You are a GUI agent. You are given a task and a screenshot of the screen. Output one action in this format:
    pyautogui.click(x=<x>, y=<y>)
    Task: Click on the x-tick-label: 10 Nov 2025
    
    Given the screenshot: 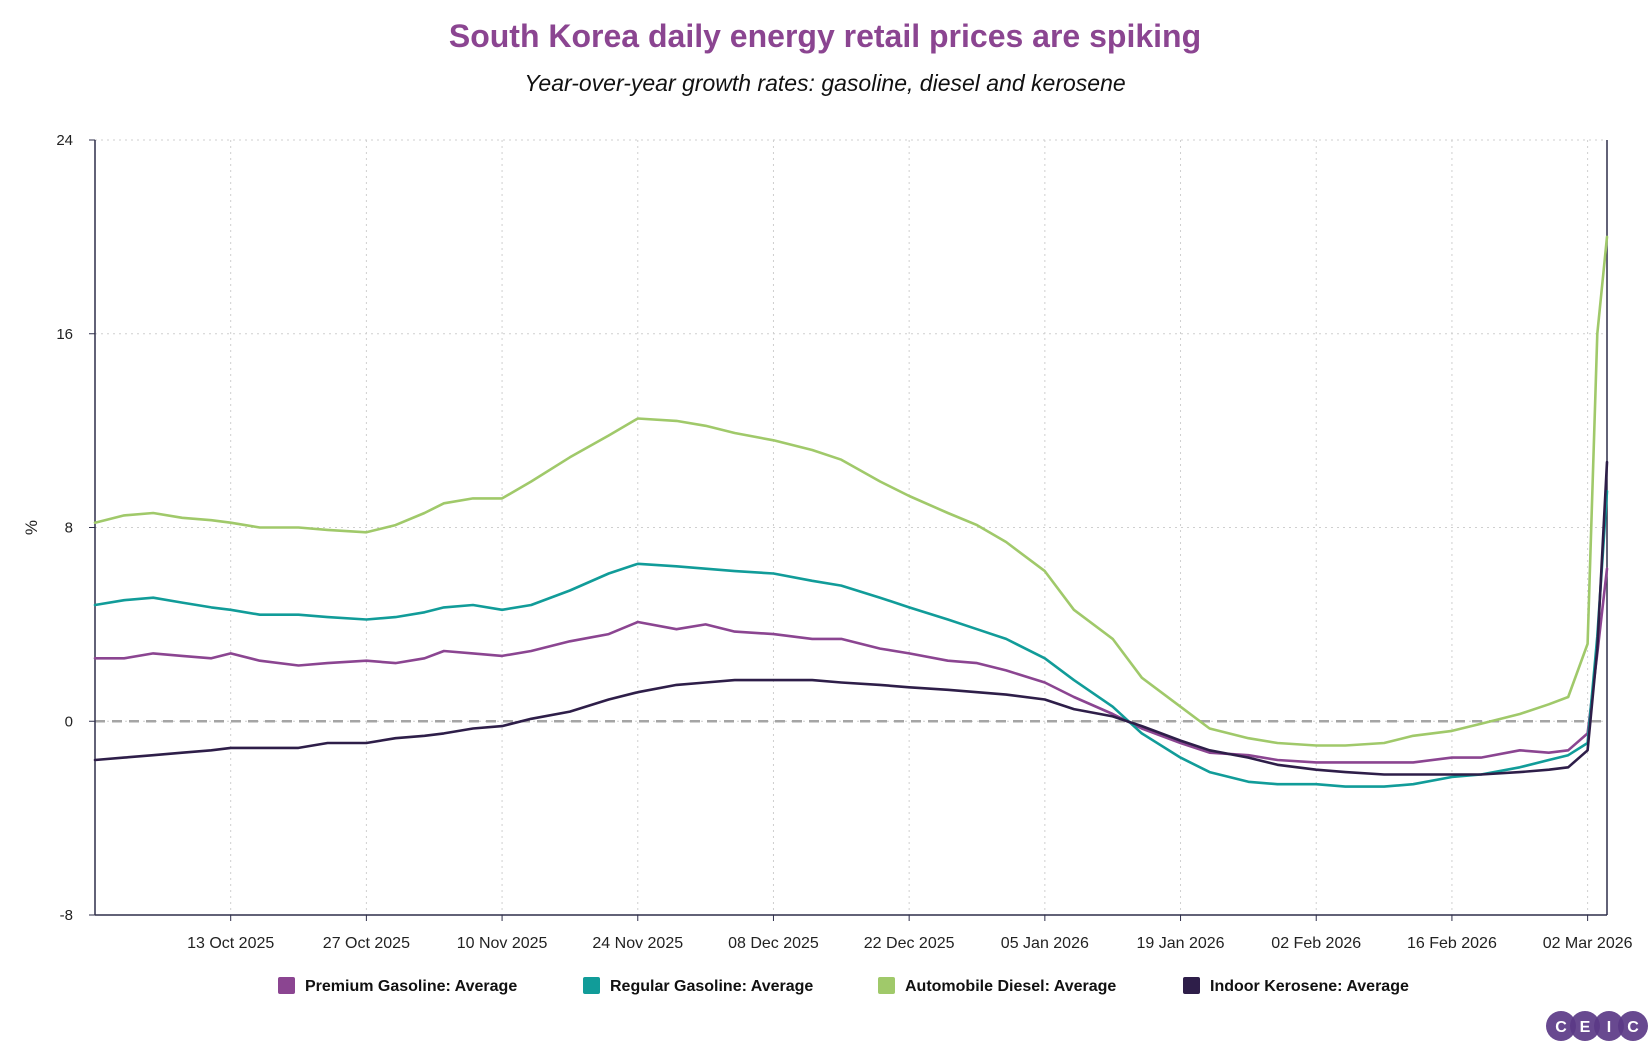 What is the action you would take?
    pyautogui.click(x=502, y=943)
    